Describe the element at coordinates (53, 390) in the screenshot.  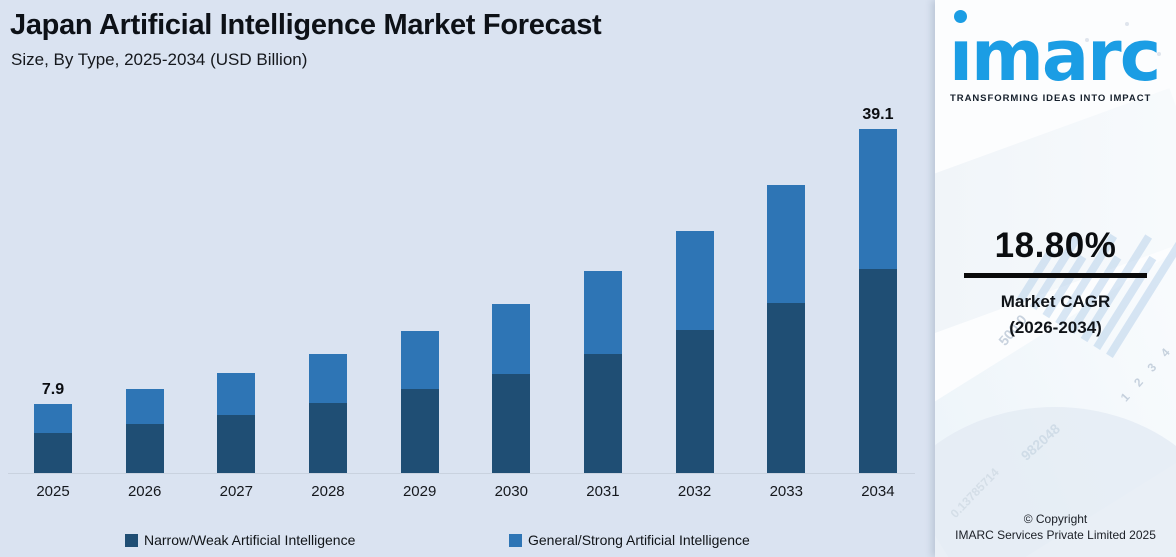
I see `bar-total-label-2025: 7.9` at that location.